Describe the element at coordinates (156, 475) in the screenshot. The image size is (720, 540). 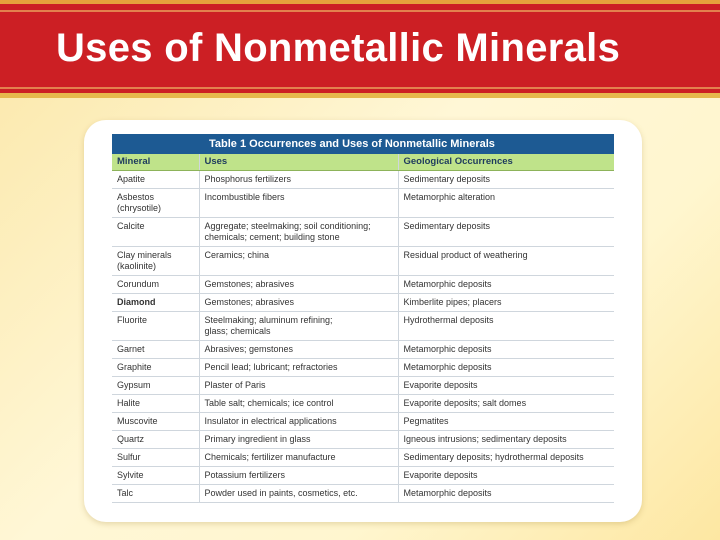
I see `cell-mineral: Sylvite` at that location.